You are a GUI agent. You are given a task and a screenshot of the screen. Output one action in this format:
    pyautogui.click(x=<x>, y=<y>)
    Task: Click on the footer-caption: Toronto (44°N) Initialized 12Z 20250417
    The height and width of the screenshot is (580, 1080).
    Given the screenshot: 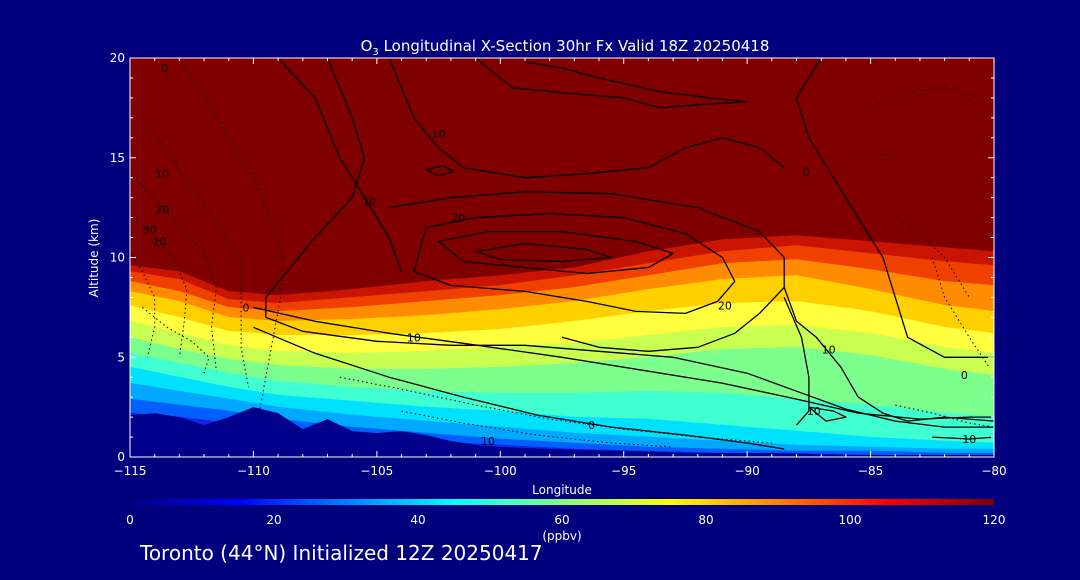 What is the action you would take?
    pyautogui.click(x=341, y=553)
    